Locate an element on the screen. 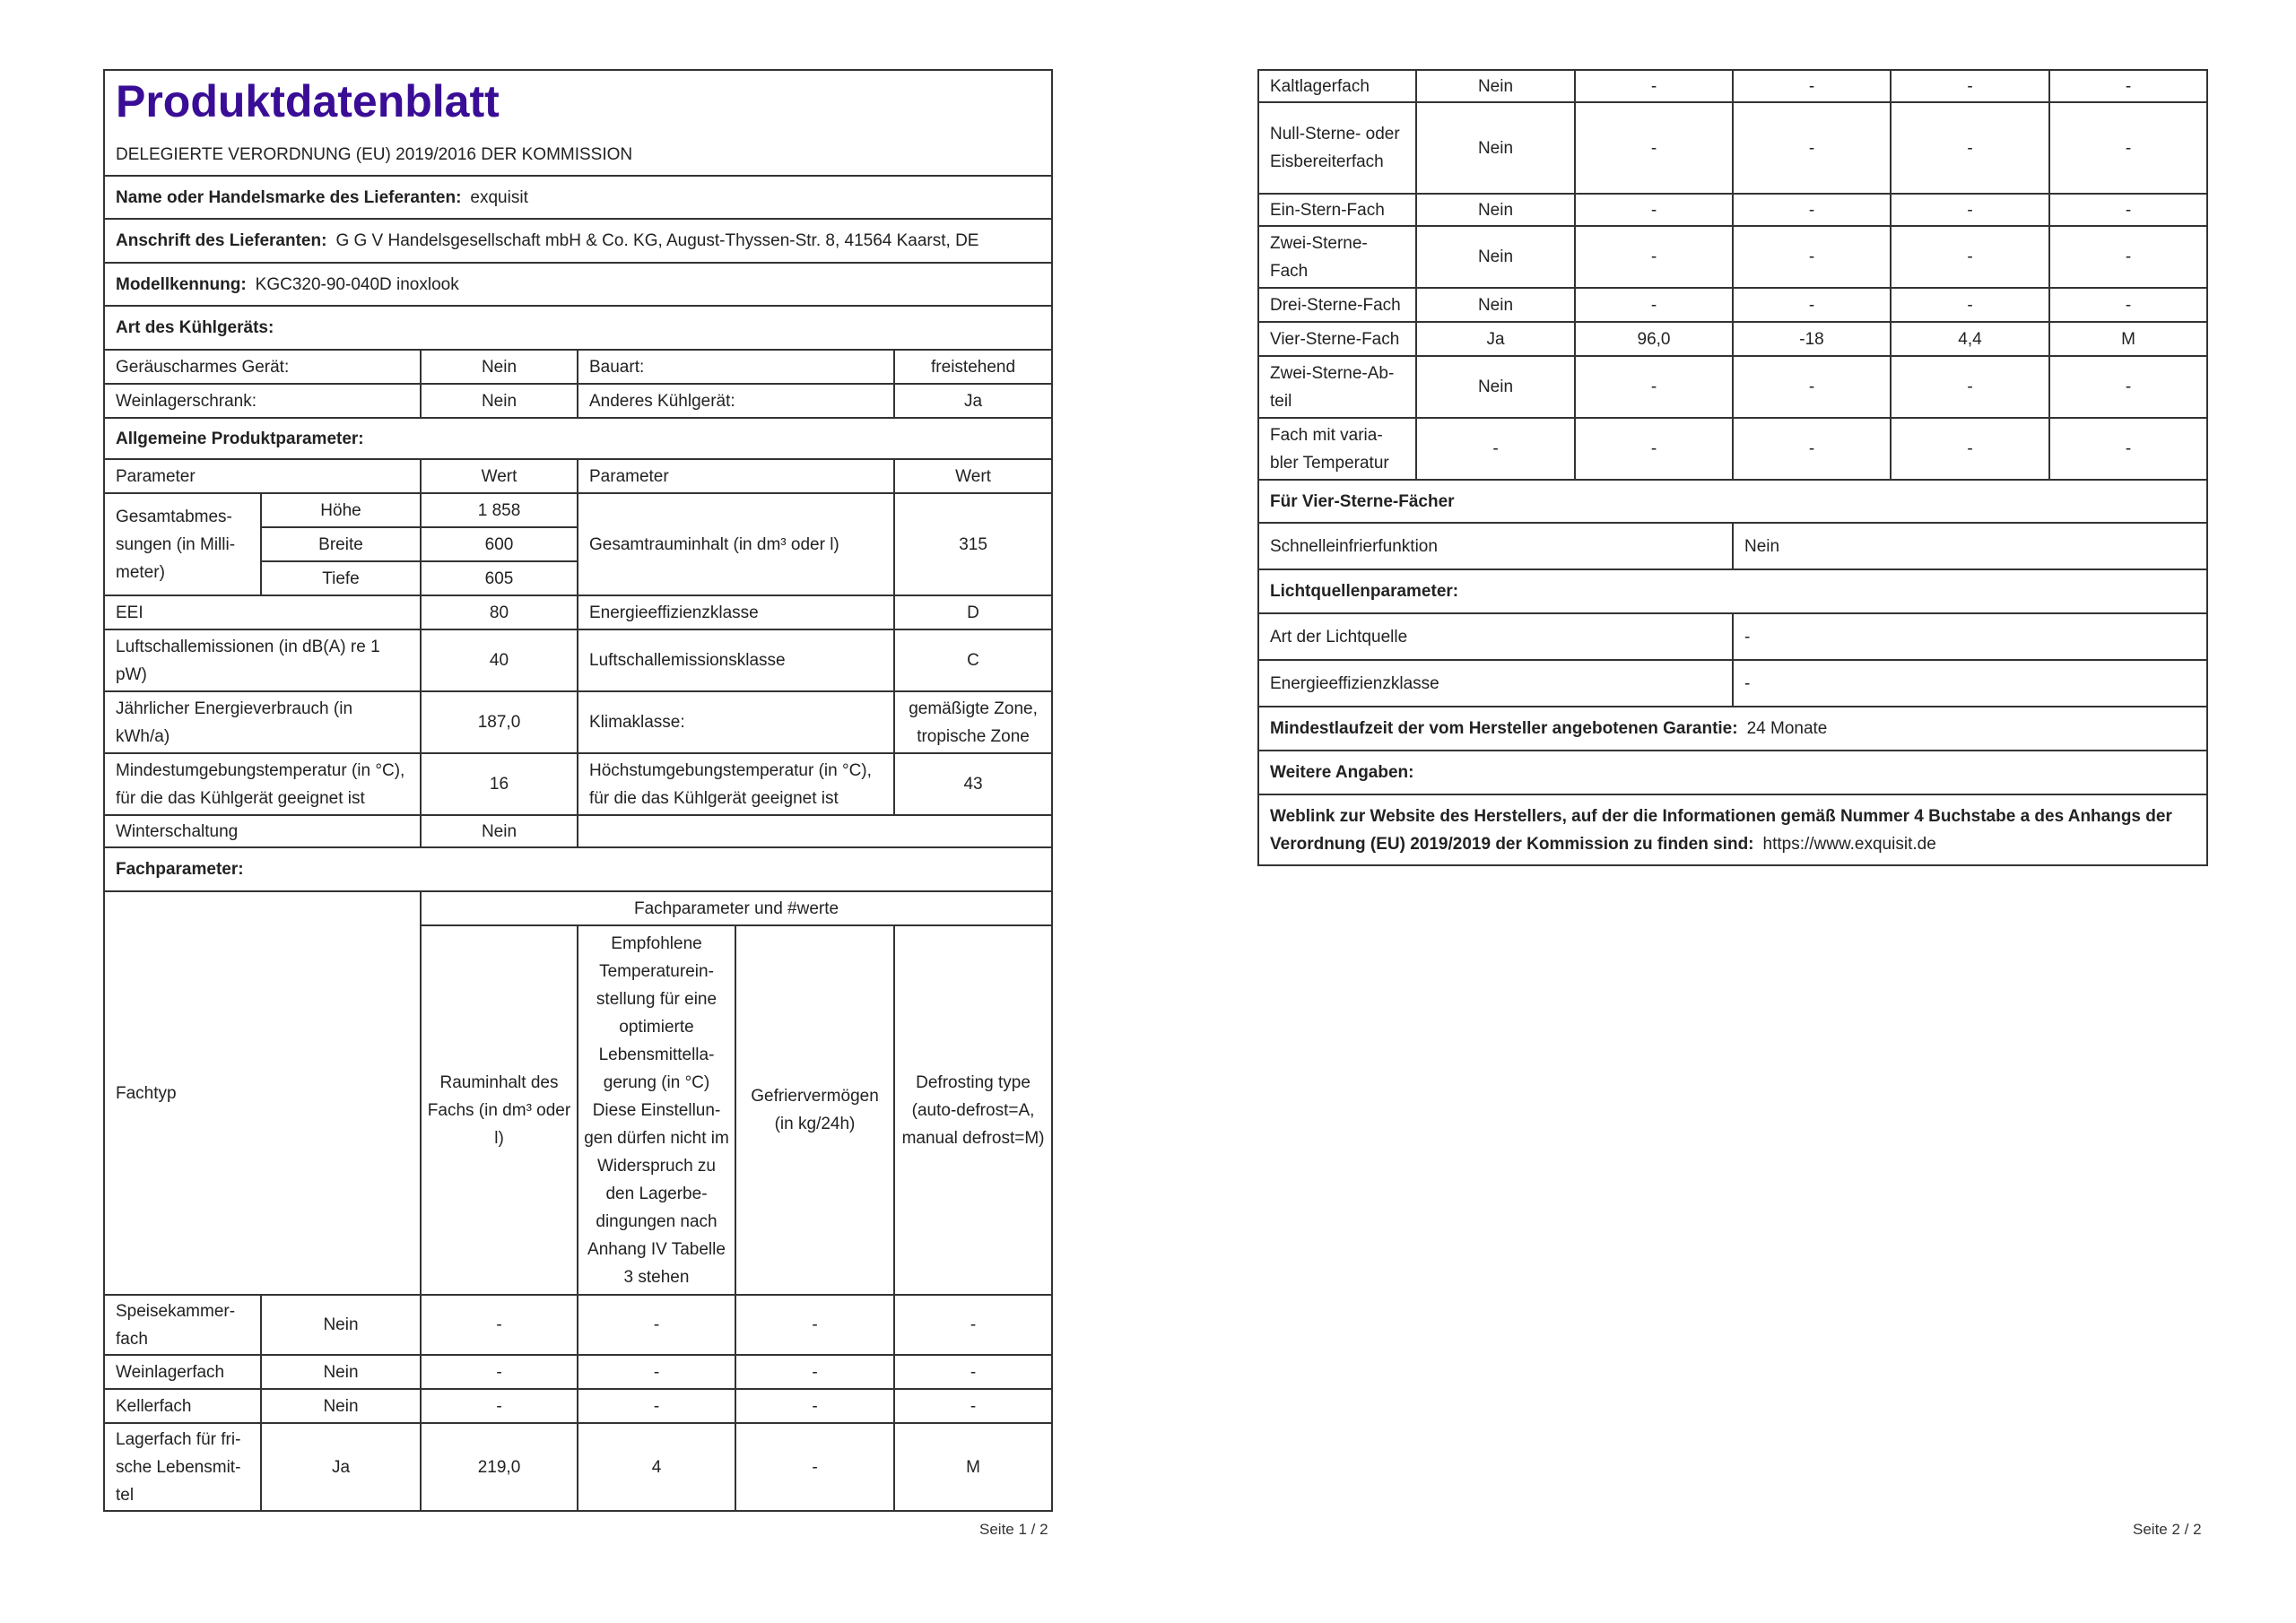  height-value: 1 858 is located at coordinates (499, 510).